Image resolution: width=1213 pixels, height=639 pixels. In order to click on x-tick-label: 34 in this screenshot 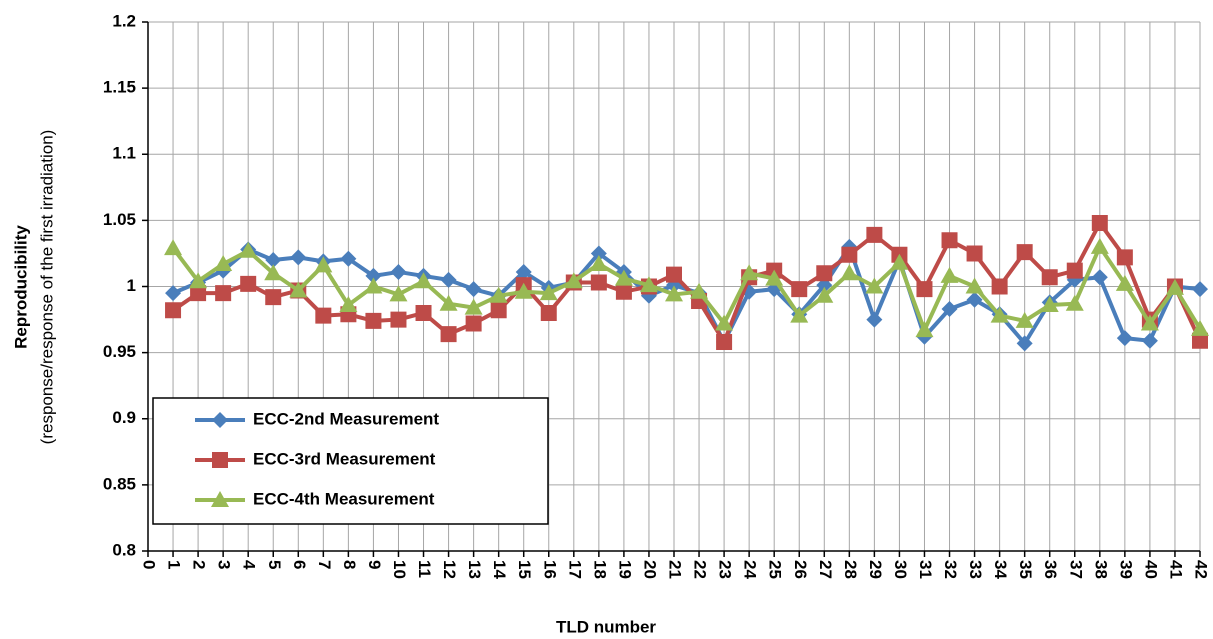, I will do `click(1000, 569)`.